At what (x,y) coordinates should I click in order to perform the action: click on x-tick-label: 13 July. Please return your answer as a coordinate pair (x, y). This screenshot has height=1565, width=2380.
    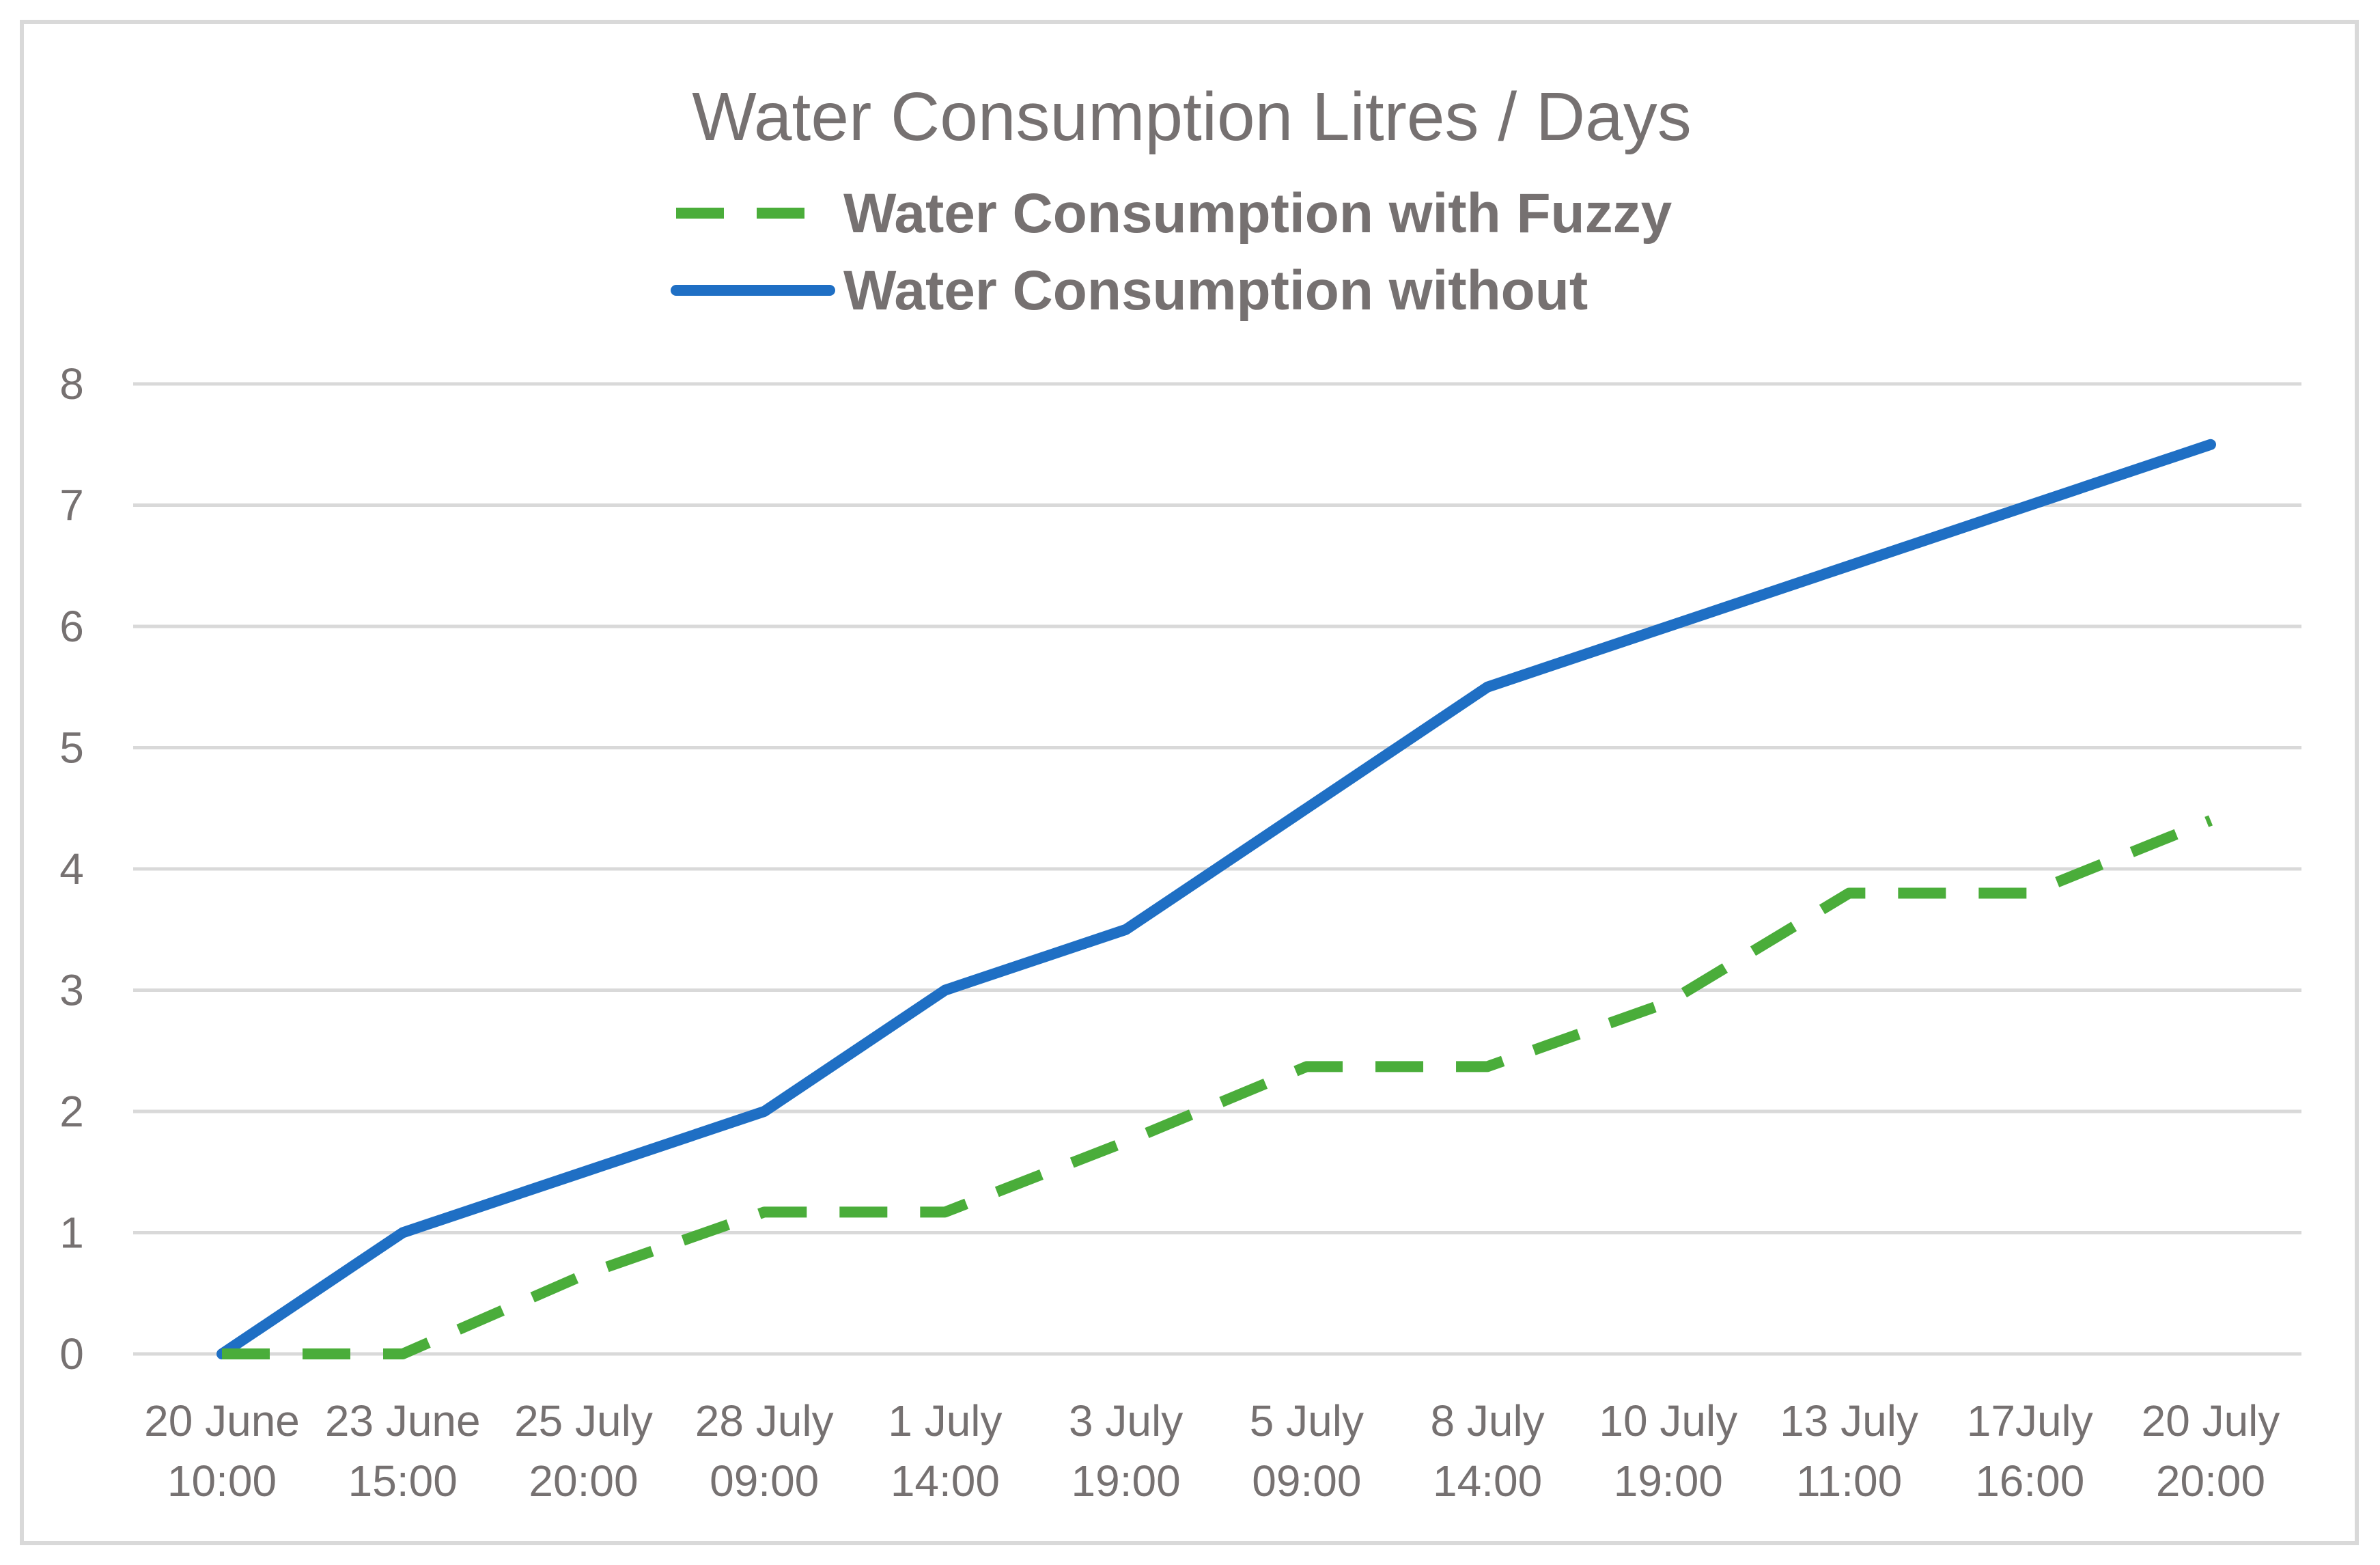
    Looking at the image, I should click on (1849, 1420).